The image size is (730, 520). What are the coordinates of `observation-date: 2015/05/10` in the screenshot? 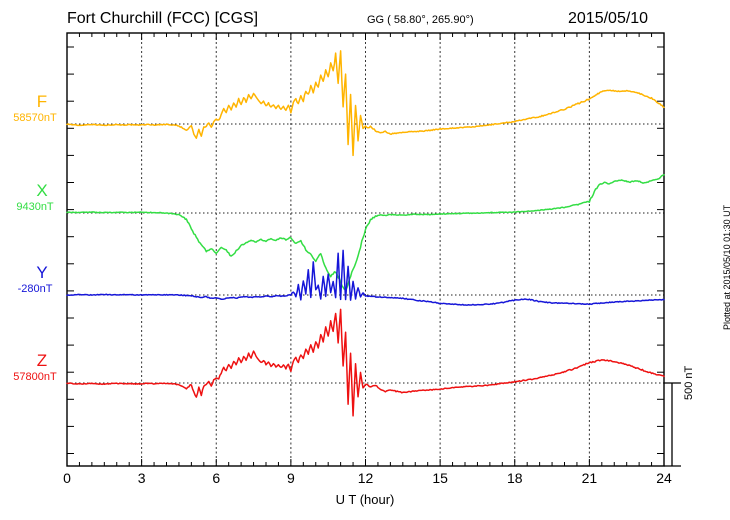 It's located at (608, 18).